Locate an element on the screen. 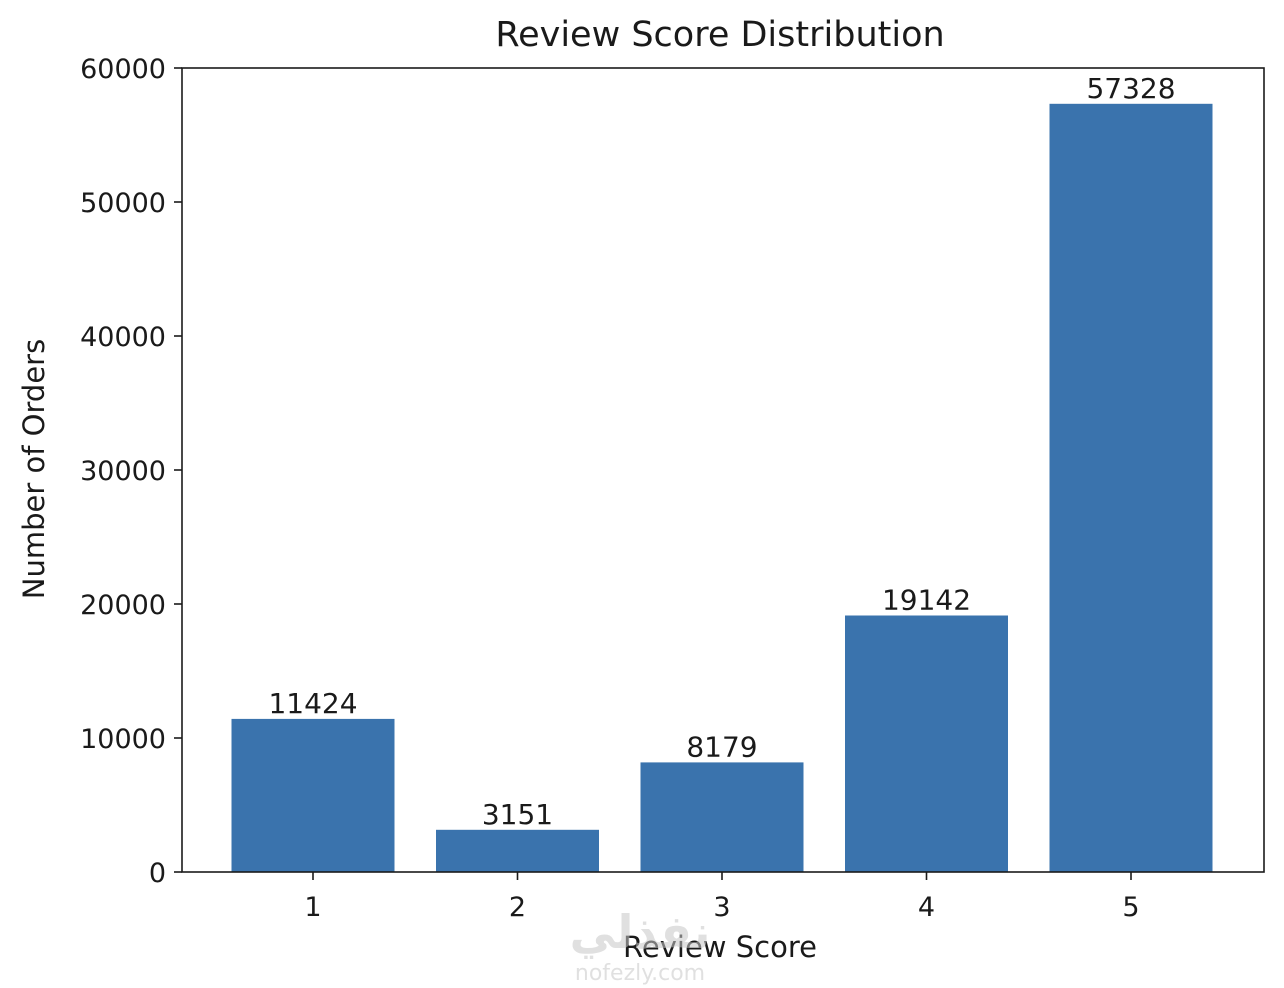 This screenshot has height=988, width=1284. bar-value-label-2: 3151 is located at coordinates (517, 814).